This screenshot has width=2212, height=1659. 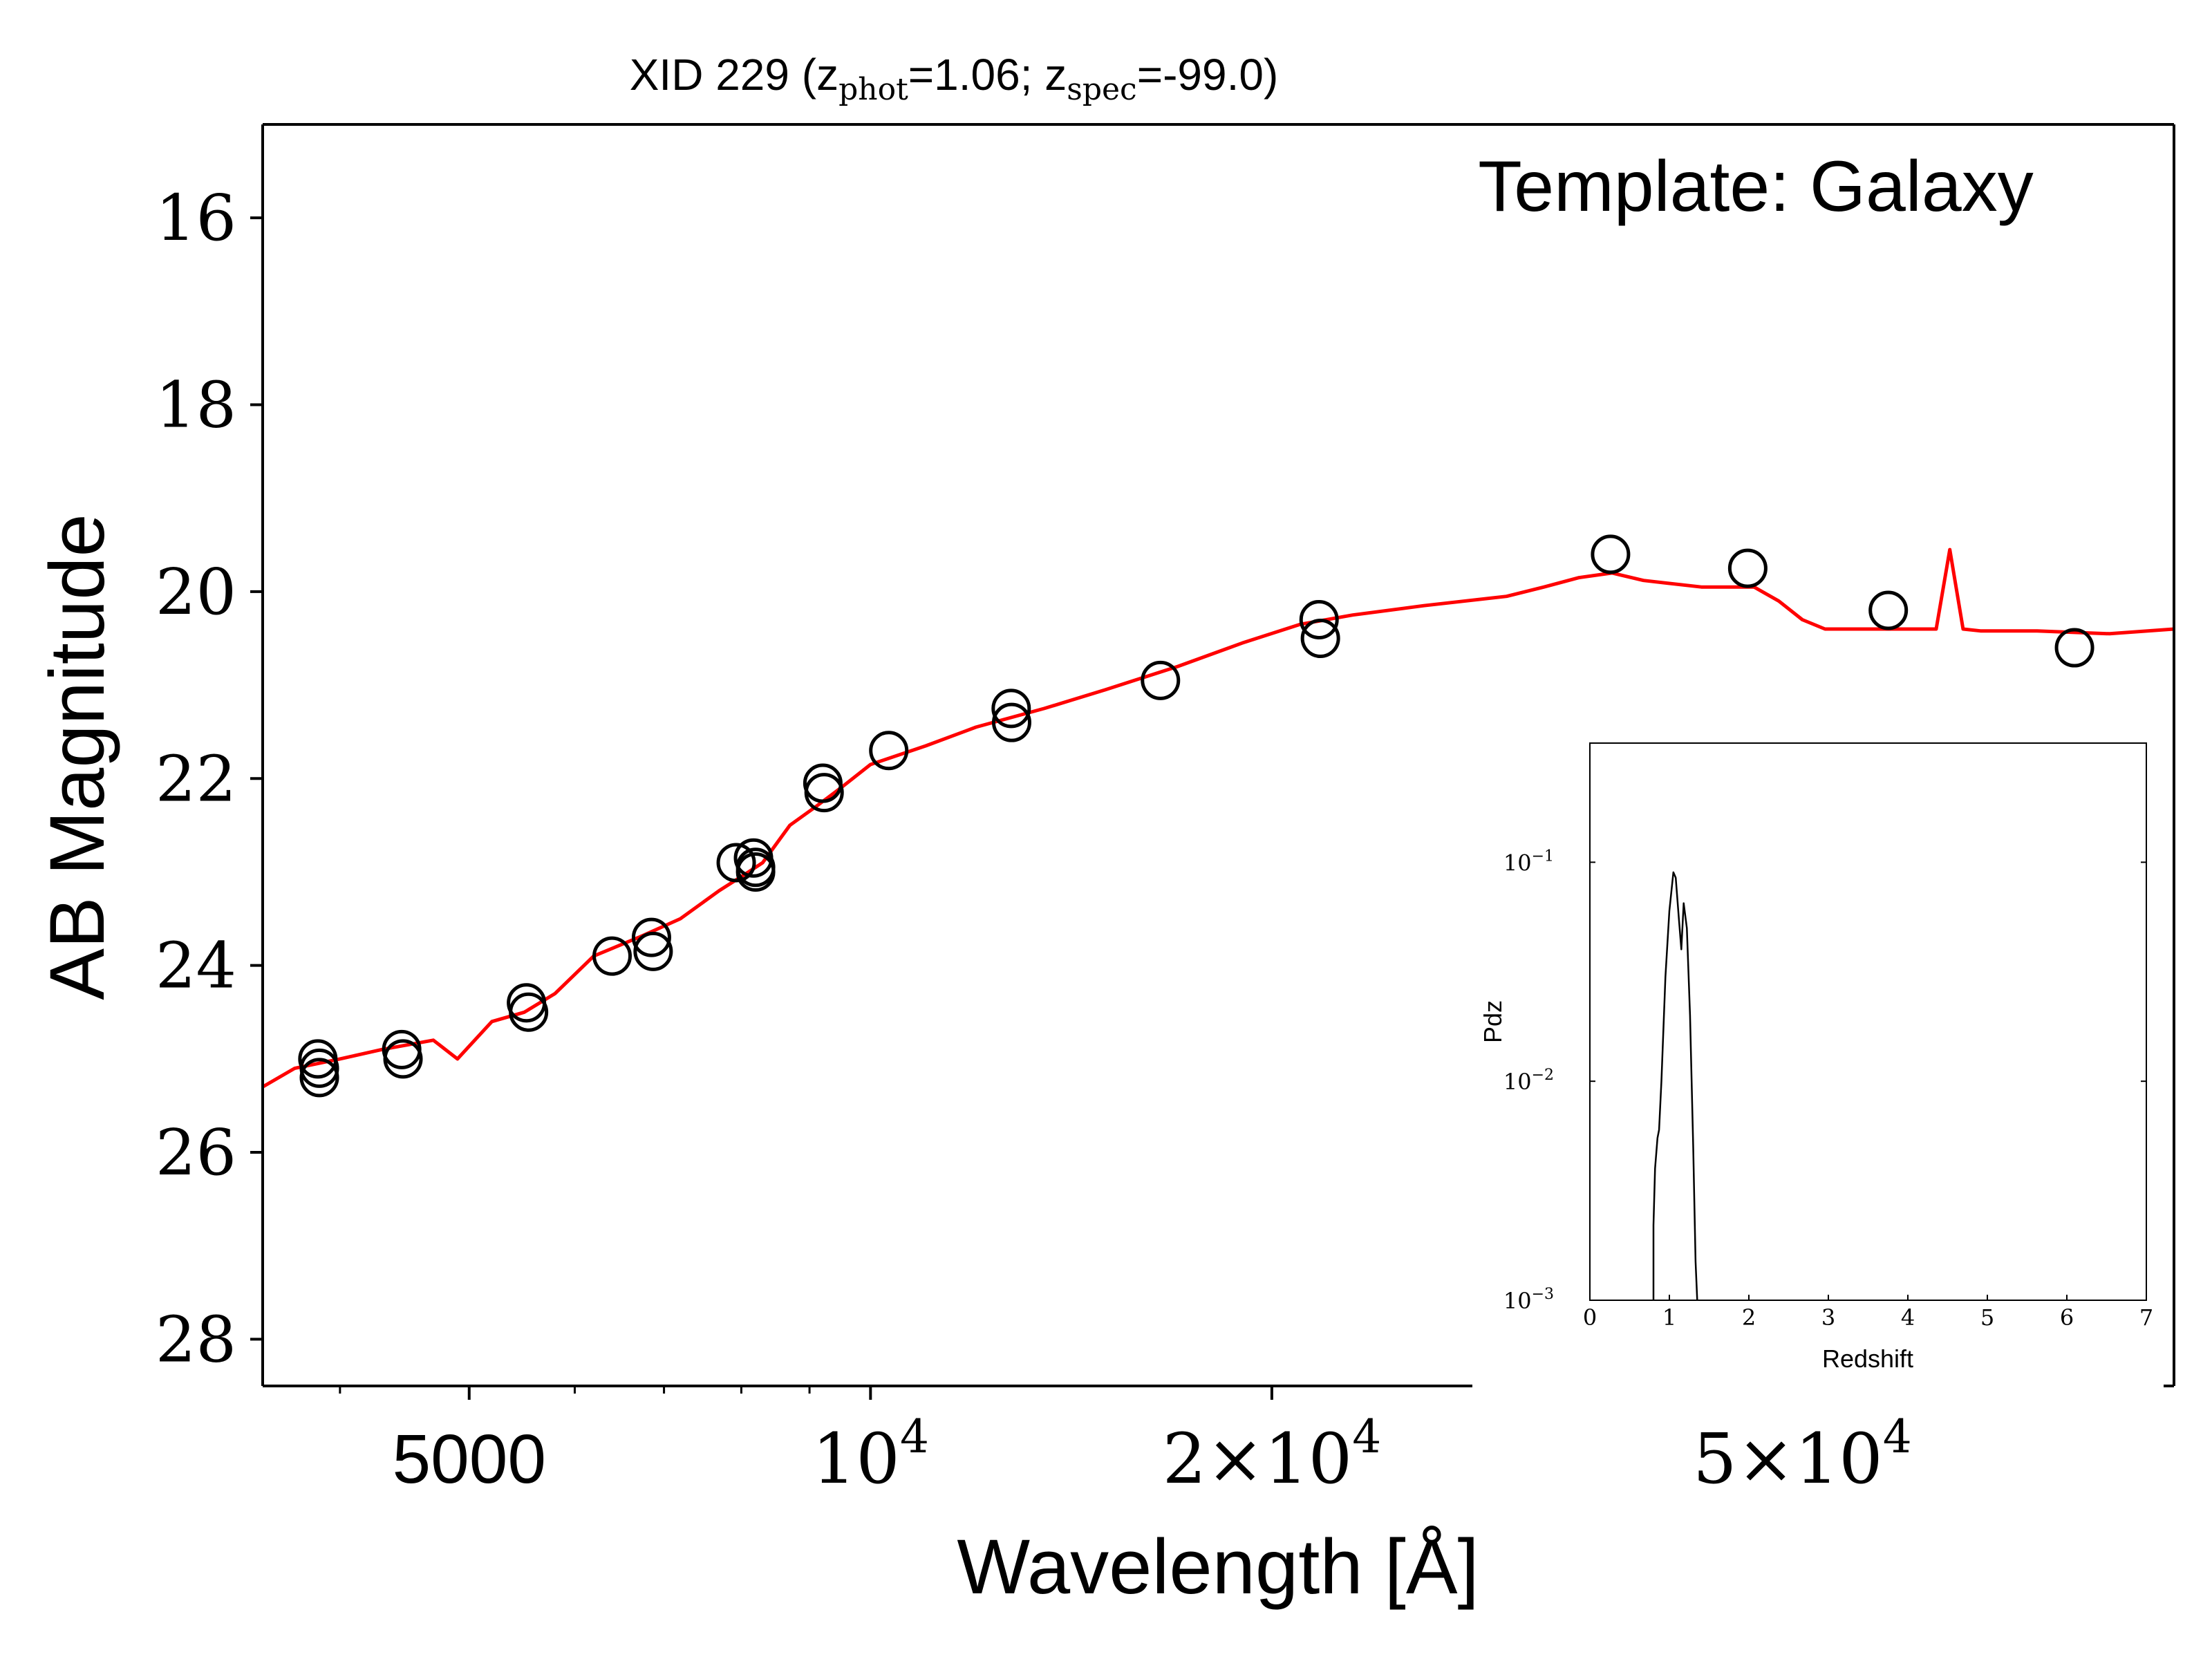 I want to click on inset-plot: 0 1 2 3 4 5 6 7 10⁻¹ 10⁻² 10⁻³ Redshift Pdz, so click(x=1842, y=1071).